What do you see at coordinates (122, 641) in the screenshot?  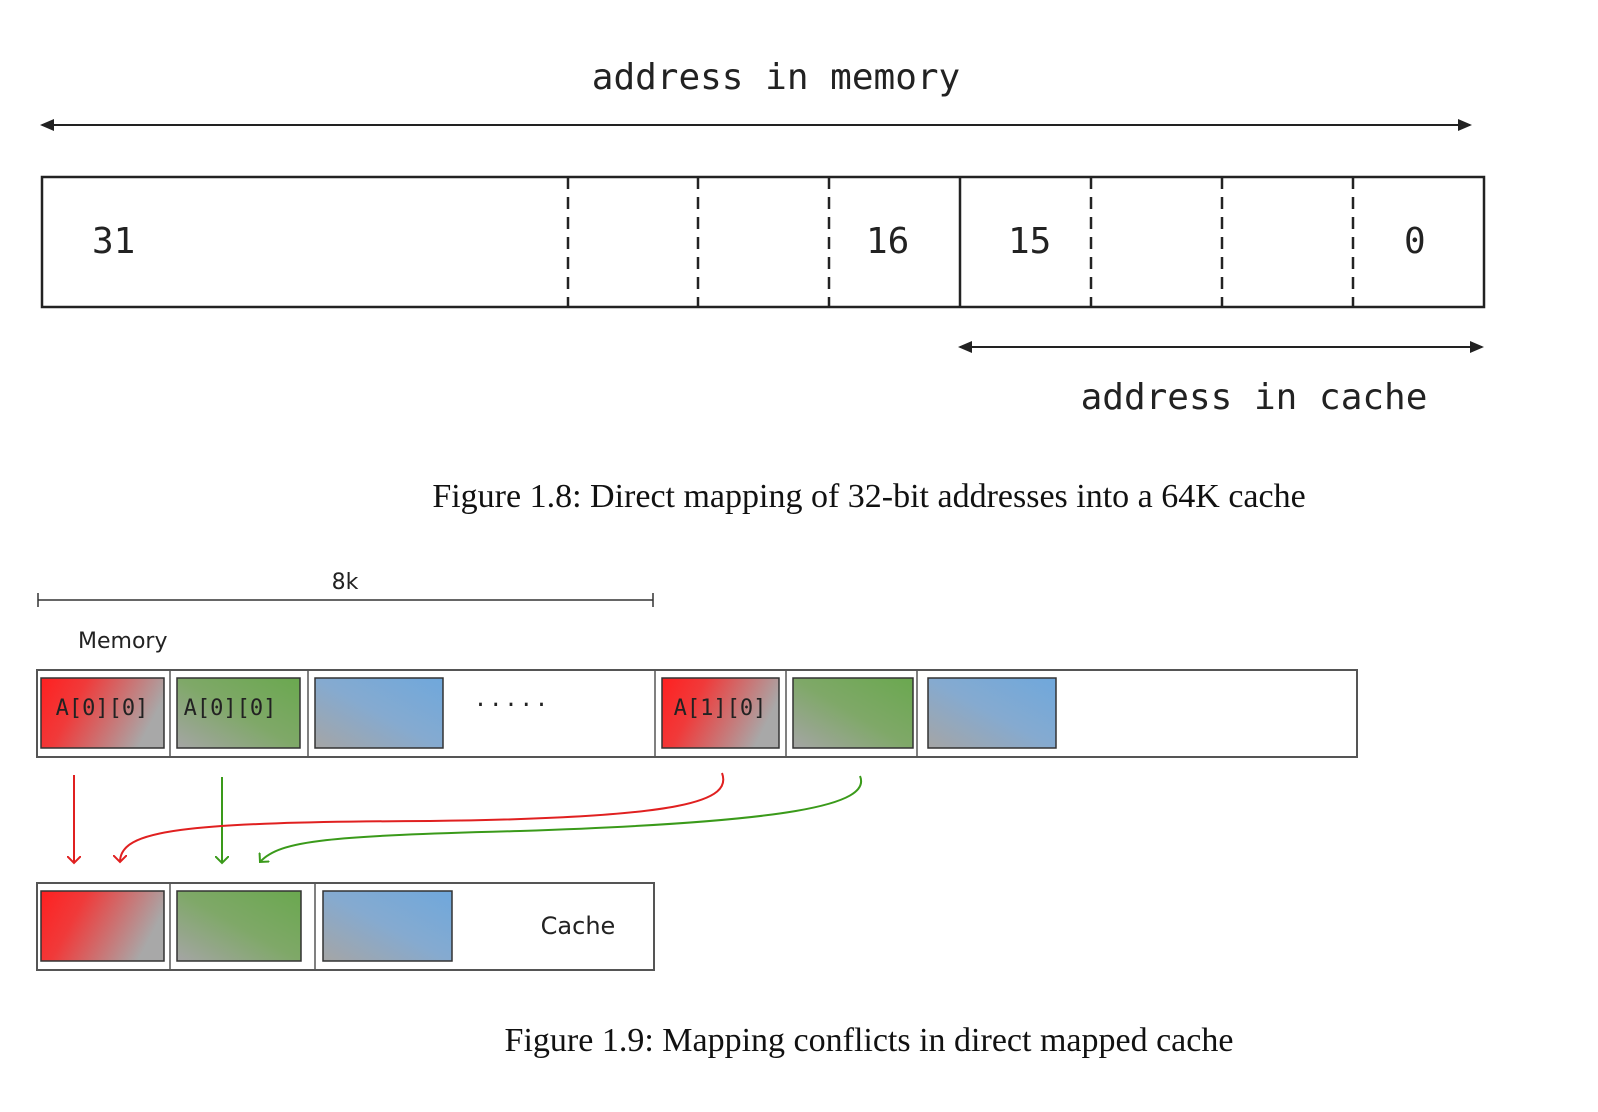 I see `memory-label: Memory` at bounding box center [122, 641].